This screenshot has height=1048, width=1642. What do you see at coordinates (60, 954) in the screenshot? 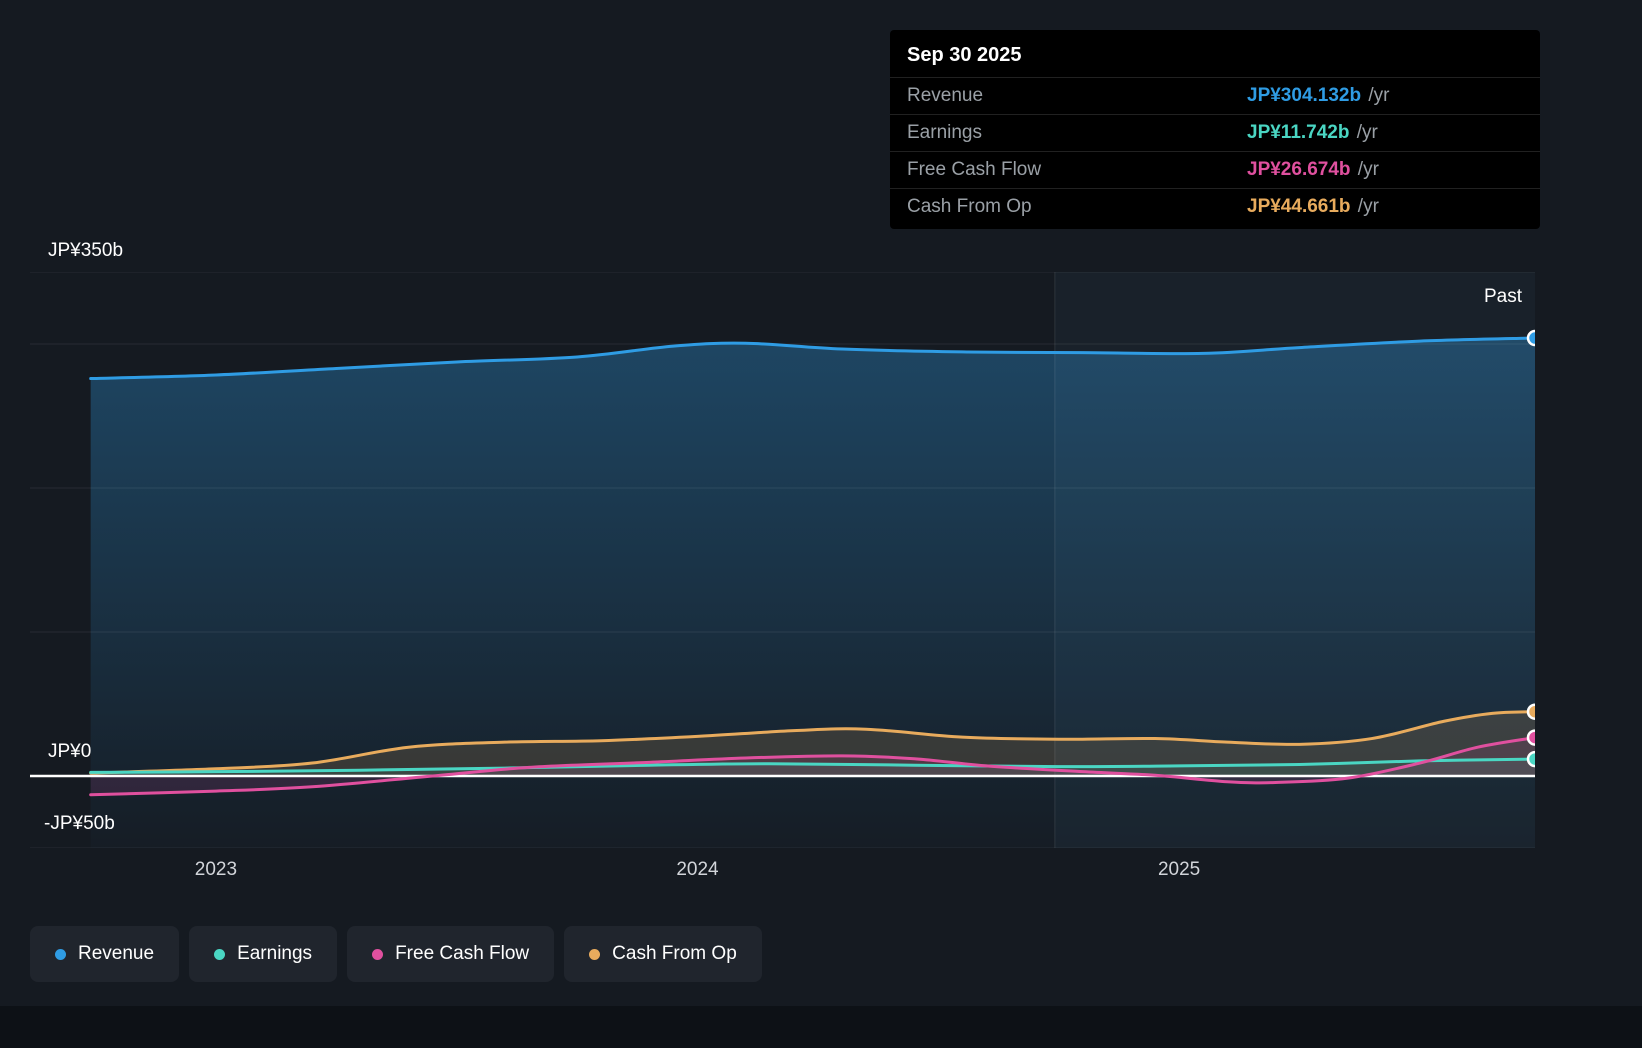
I see `revenue-legend-dot` at bounding box center [60, 954].